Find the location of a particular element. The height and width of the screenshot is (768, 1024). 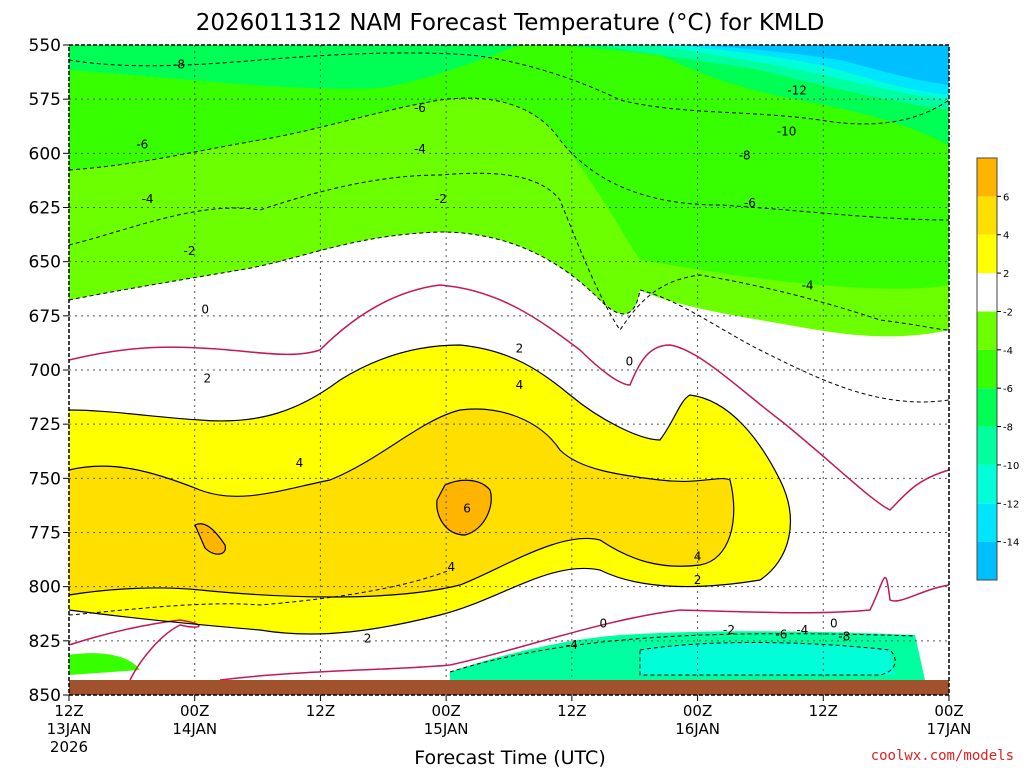

x-tick-date-0: 13JAN is located at coordinates (69, 729).